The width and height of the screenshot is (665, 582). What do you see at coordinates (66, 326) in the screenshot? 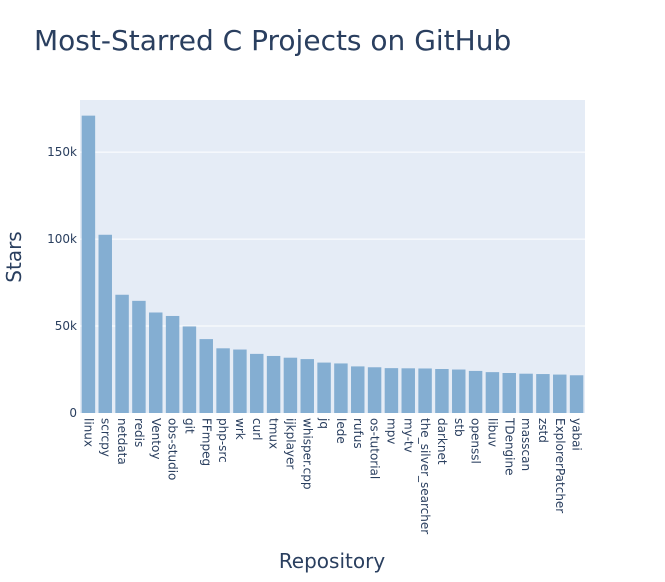
I see `y-tick-label: 50k` at bounding box center [66, 326].